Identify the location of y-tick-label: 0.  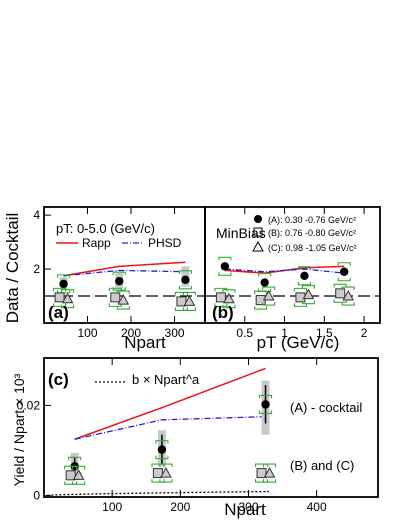
(36, 496).